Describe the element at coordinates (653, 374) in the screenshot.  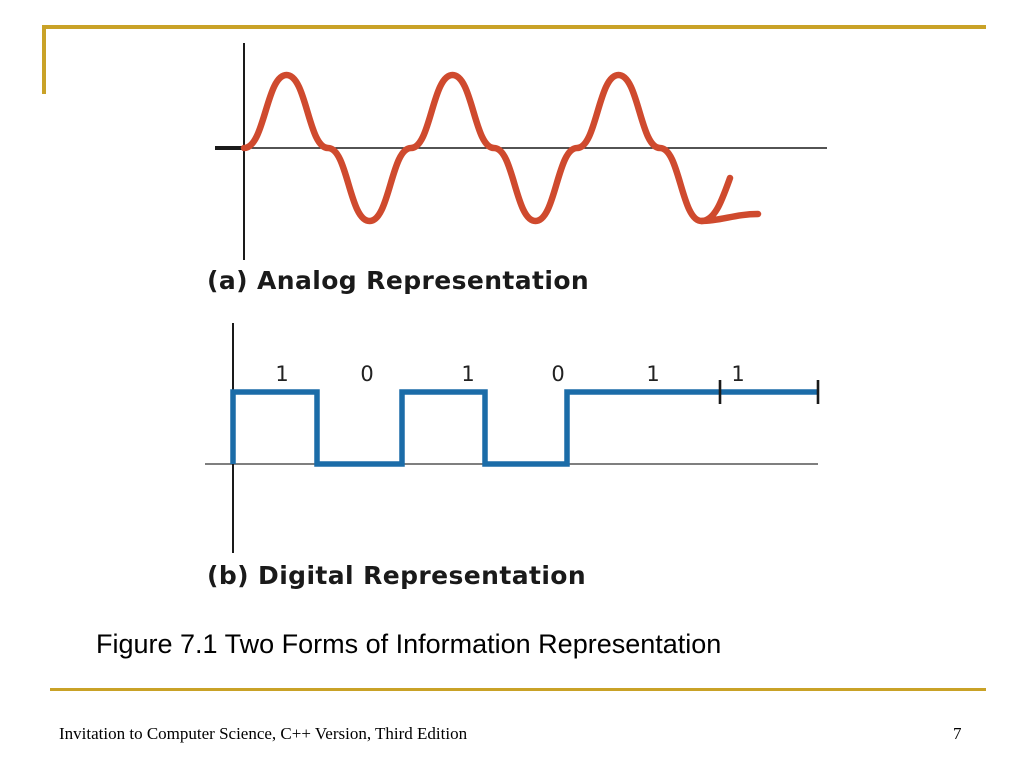
I see `digital-bit-label-4: 1` at that location.